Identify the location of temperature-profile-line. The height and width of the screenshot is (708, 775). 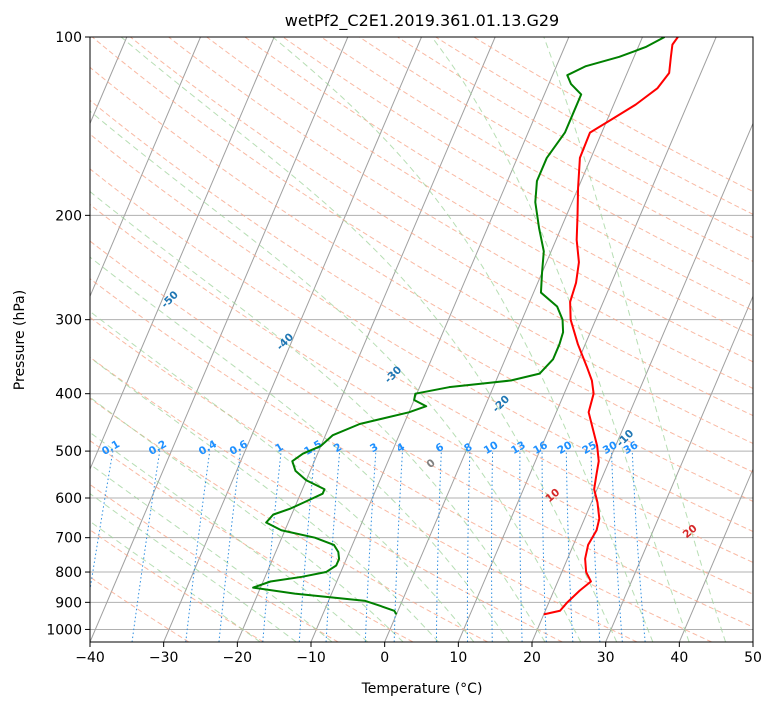
(611, 326).